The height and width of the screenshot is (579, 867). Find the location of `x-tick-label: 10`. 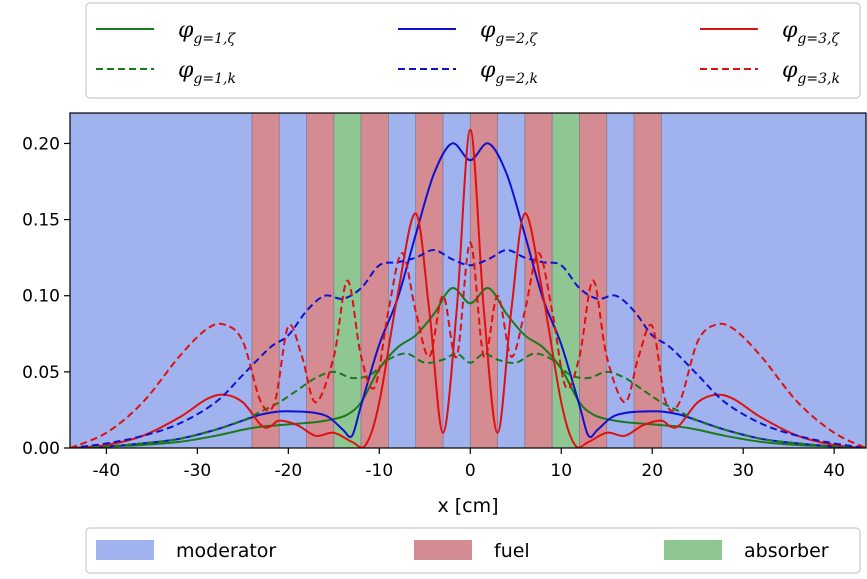

x-tick-label: 10 is located at coordinates (561, 471).